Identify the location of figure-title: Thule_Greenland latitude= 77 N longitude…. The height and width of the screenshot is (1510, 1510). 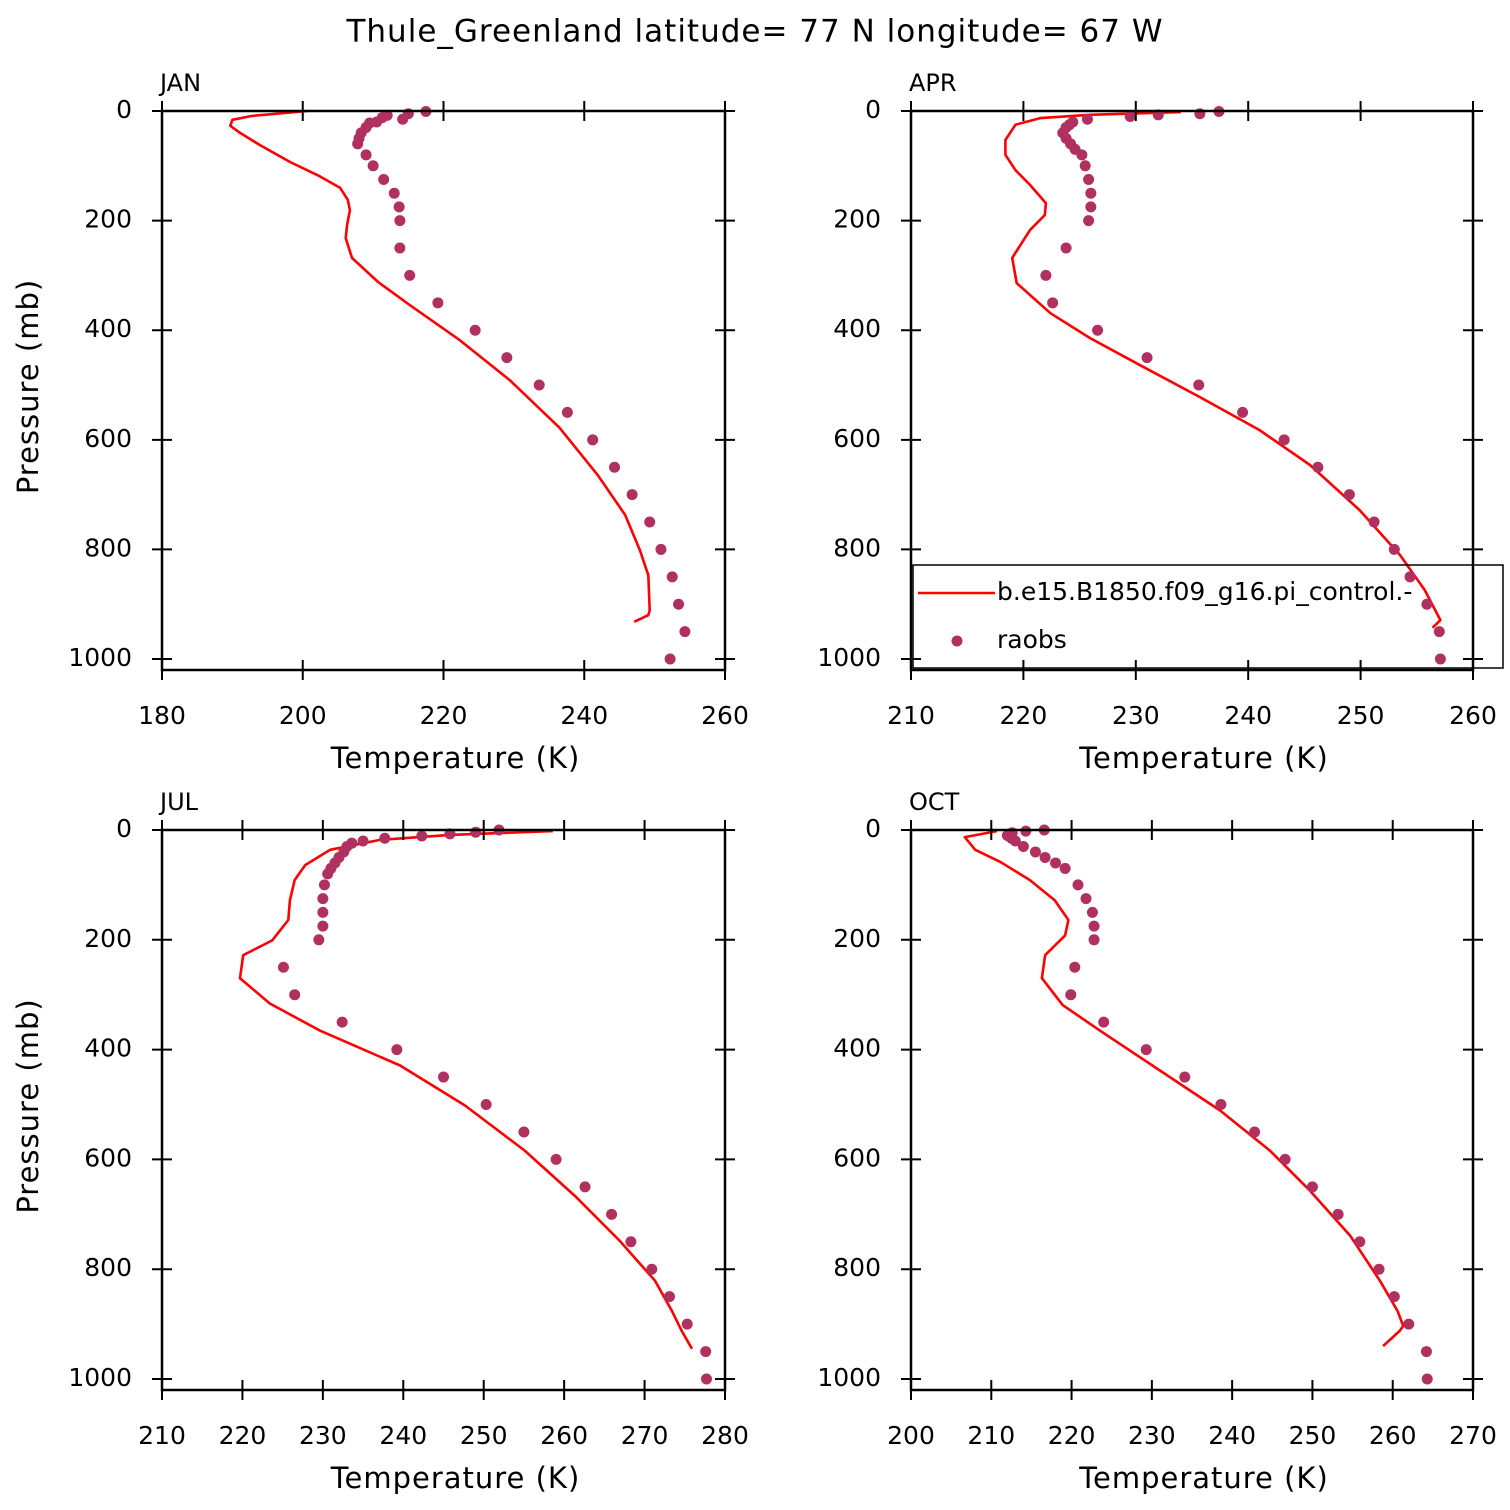
(754, 32).